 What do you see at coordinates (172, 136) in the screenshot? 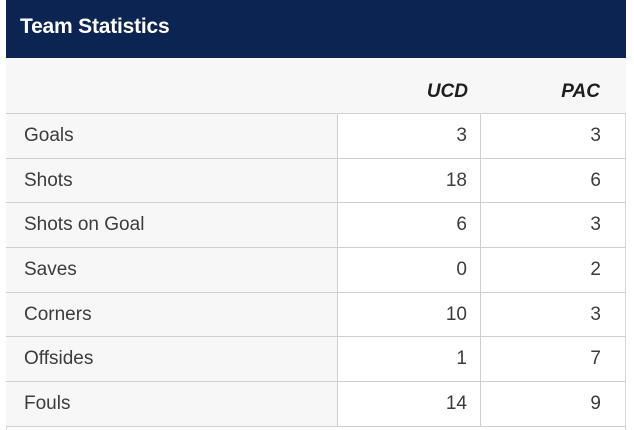
I see `stat-label: Goals` at bounding box center [172, 136].